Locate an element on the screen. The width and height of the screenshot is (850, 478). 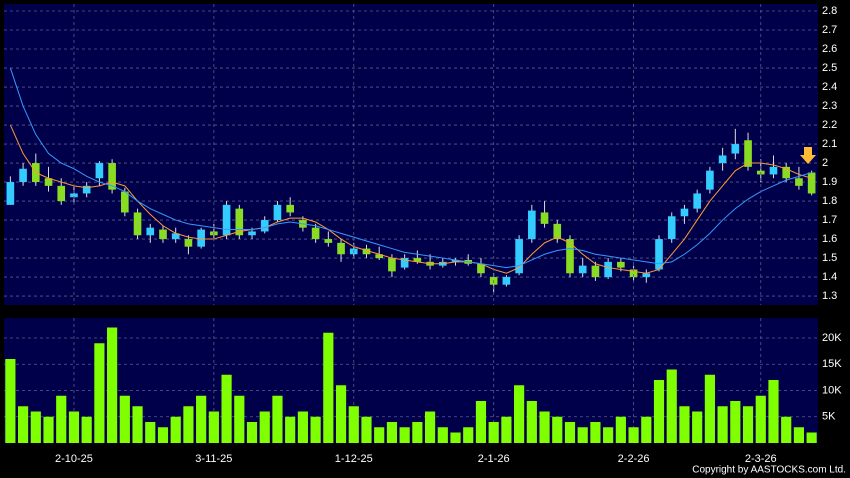
y-tick-label: 1.3 is located at coordinates (829, 296).